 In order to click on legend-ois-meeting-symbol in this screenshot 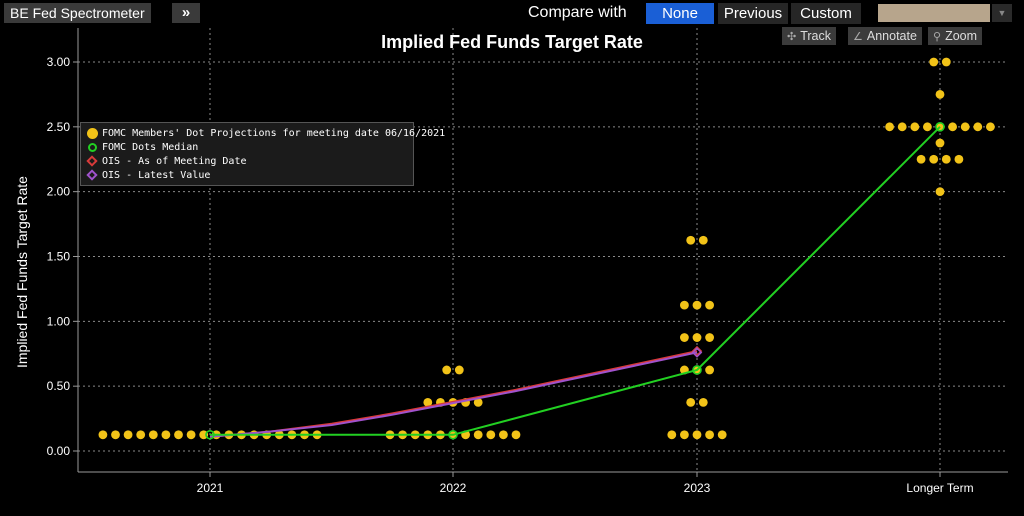, I will do `click(92, 161)`.